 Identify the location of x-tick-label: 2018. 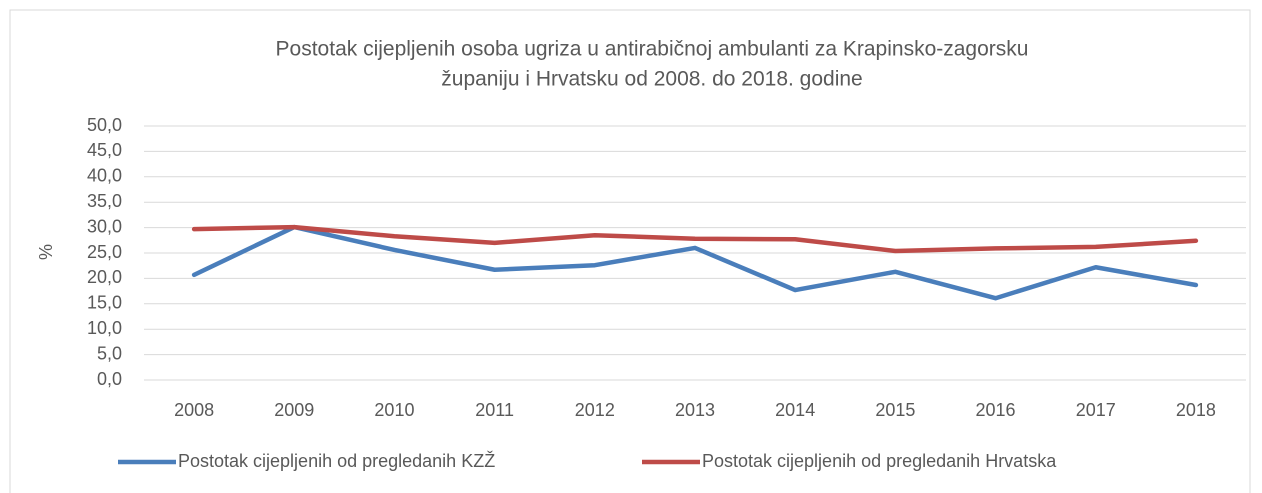
(1196, 410).